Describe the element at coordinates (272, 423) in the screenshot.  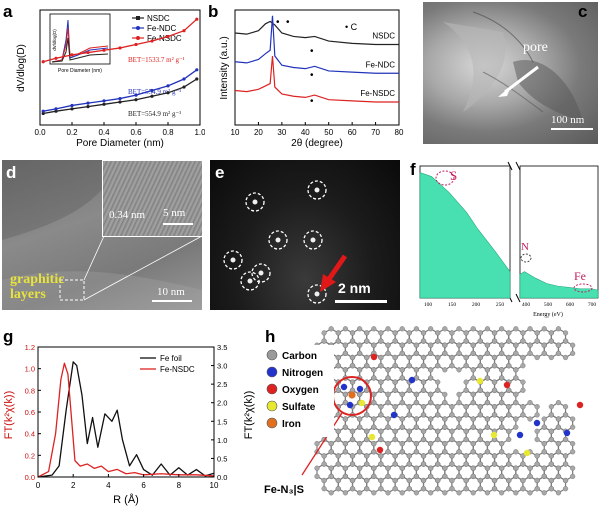
I see `legend-swatch-iron` at that location.